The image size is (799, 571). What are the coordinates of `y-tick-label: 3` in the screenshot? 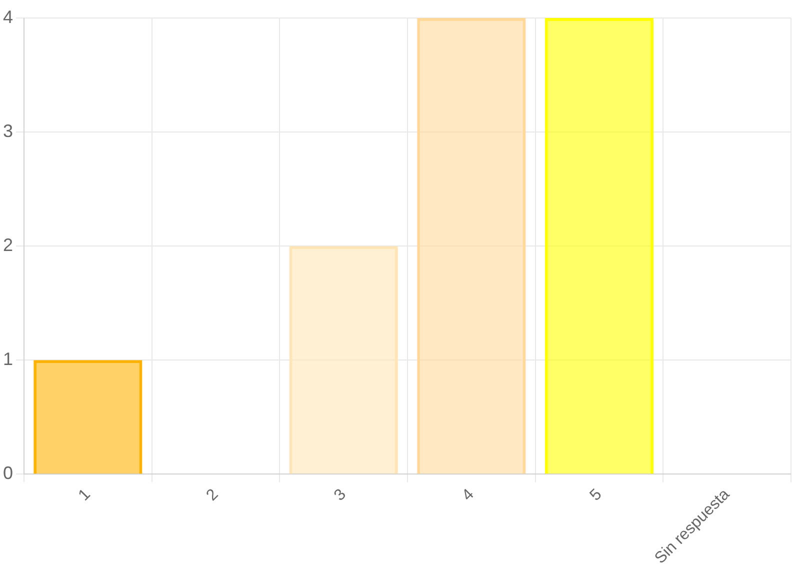 It's located at (8, 131).